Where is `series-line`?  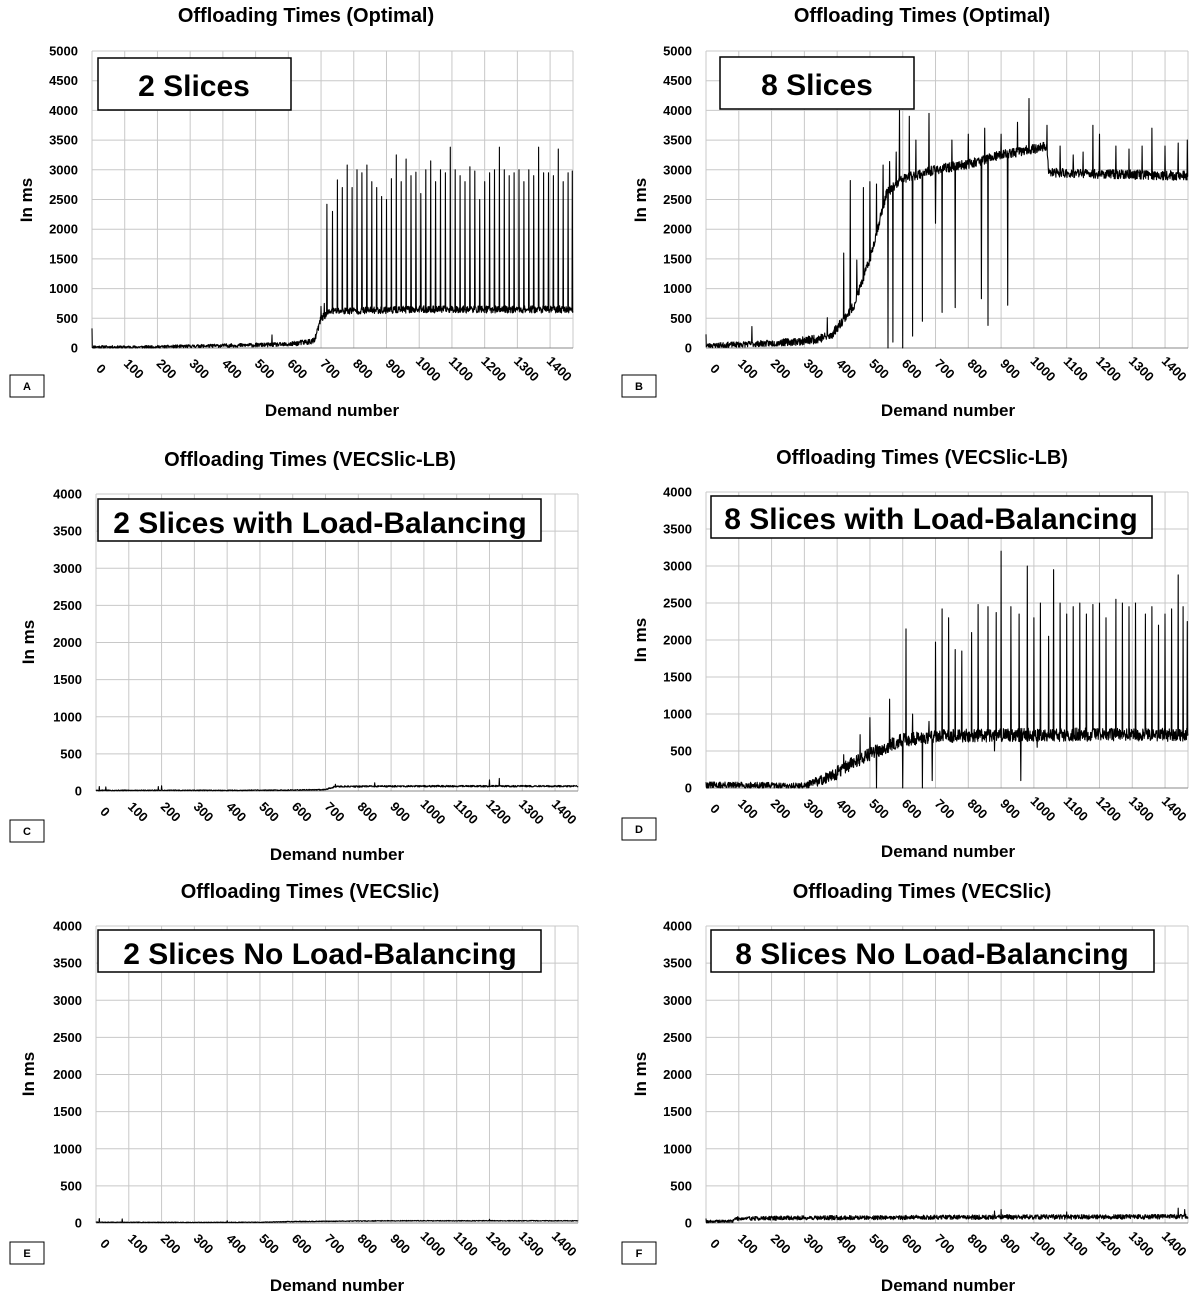 series-line is located at coordinates (337, 1220).